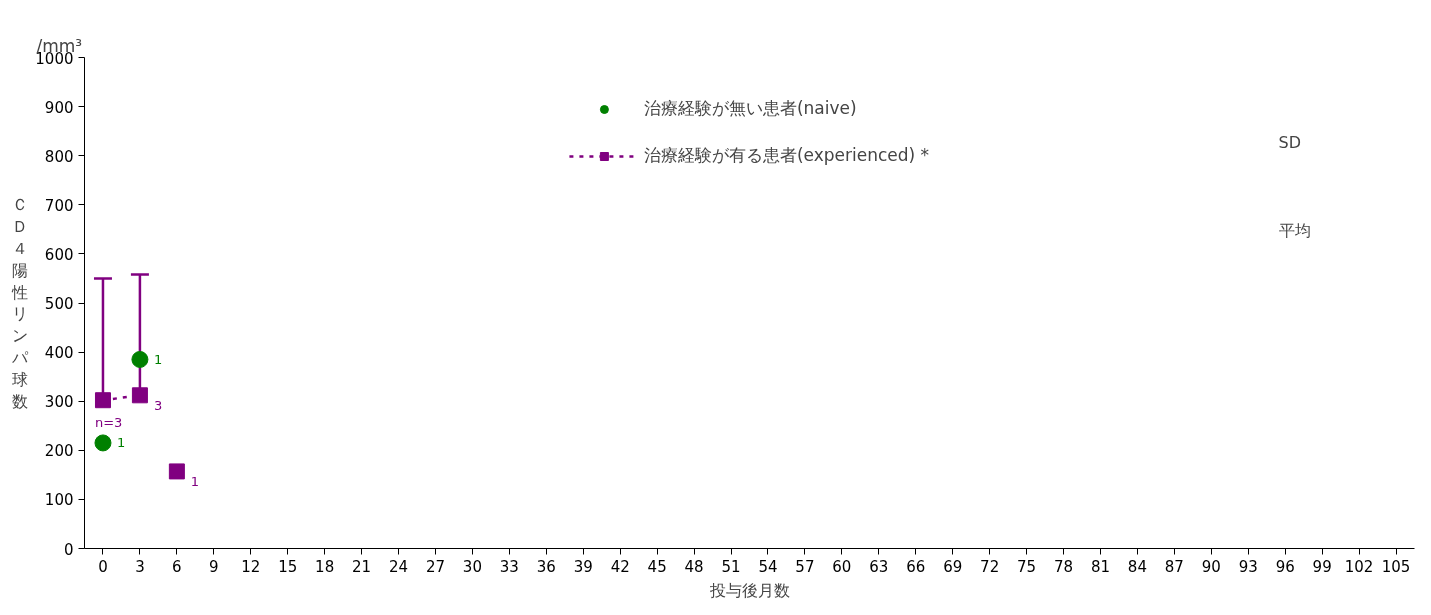 This screenshot has height=615, width=1431. I want to click on x-tick-label: 24, so click(398, 566).